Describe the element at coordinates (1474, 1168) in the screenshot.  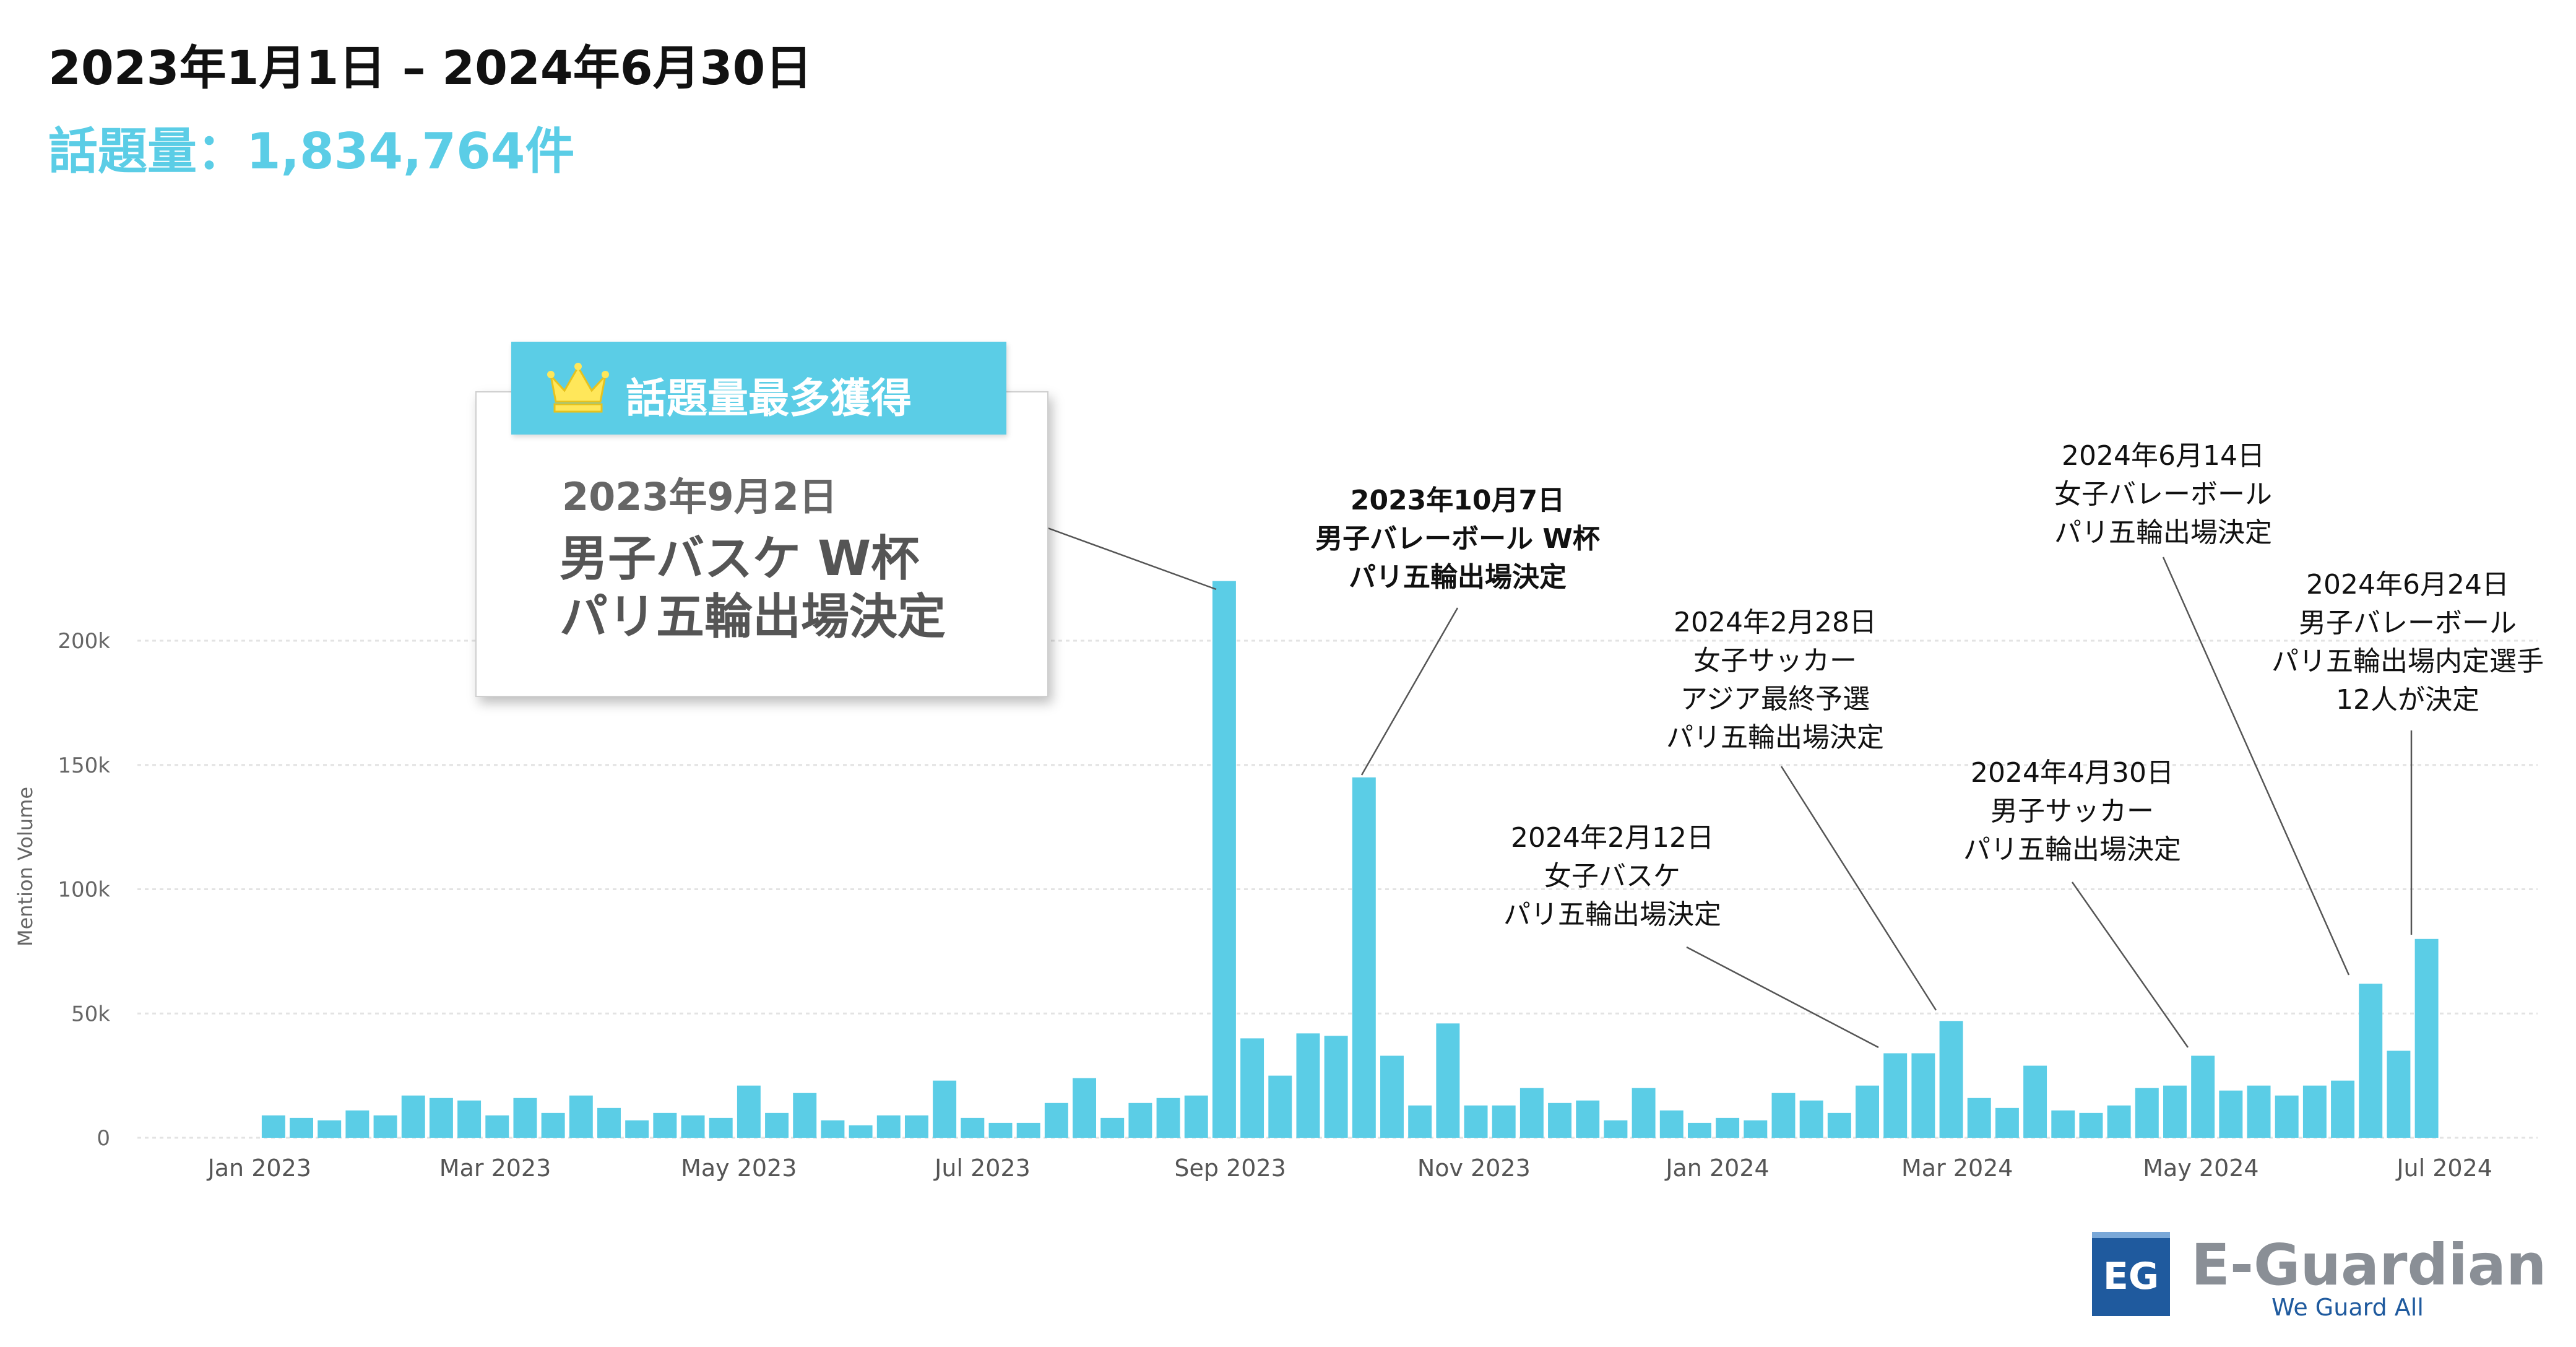
I see `x-tick-label: Nov 2023` at that location.